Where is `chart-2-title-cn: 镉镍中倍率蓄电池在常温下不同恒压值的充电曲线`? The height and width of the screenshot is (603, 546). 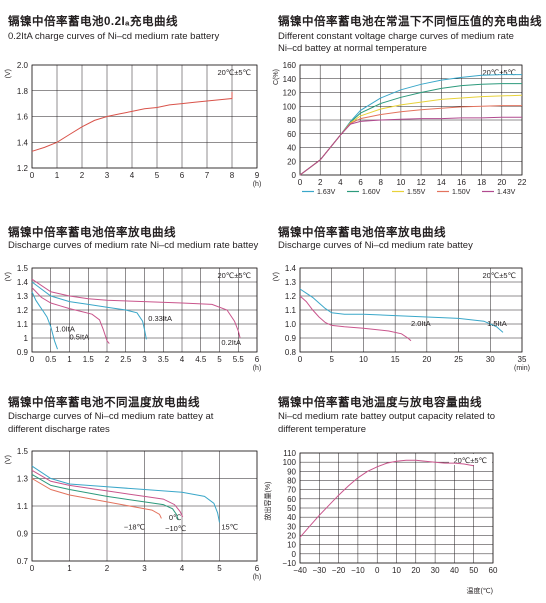
chart-2-title-cn: 镉镍中倍率蓄电池在常温下不同恒压值的充电曲线 is located at coordinates (410, 22).